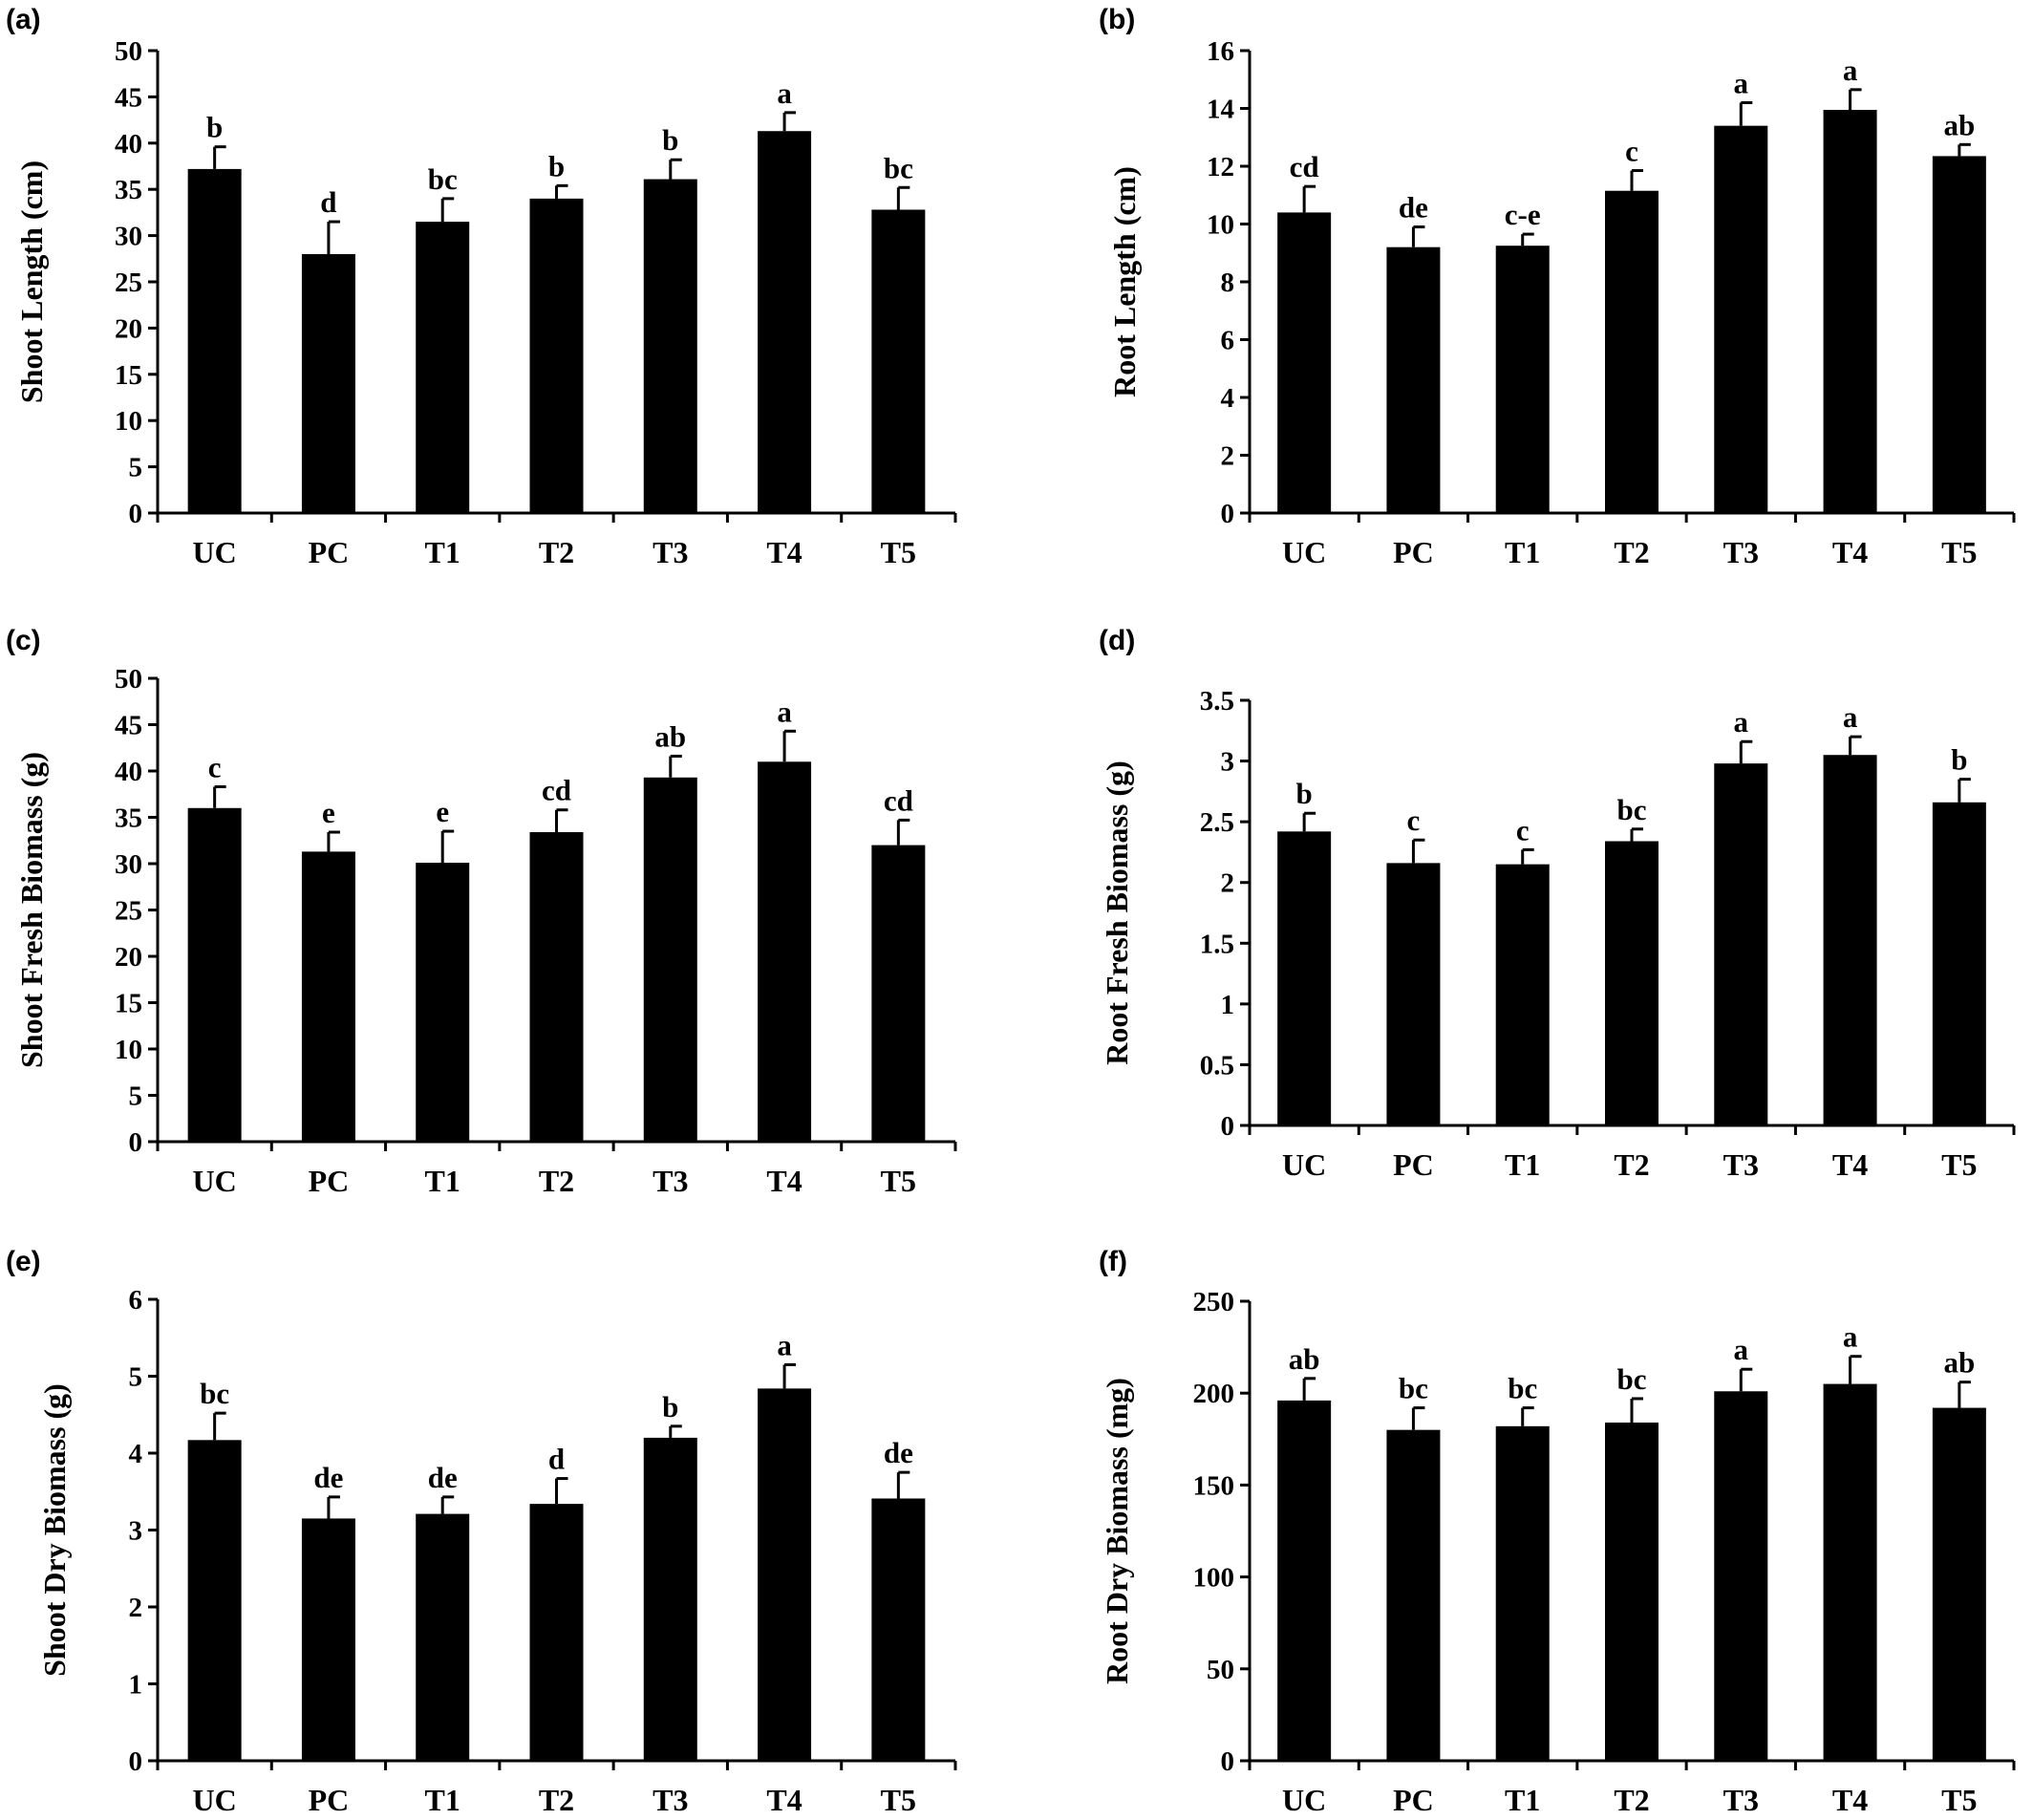 The width and height of the screenshot is (2033, 1820). Describe the element at coordinates (128, 957) in the screenshot. I see `y-tick-label: 20` at that location.